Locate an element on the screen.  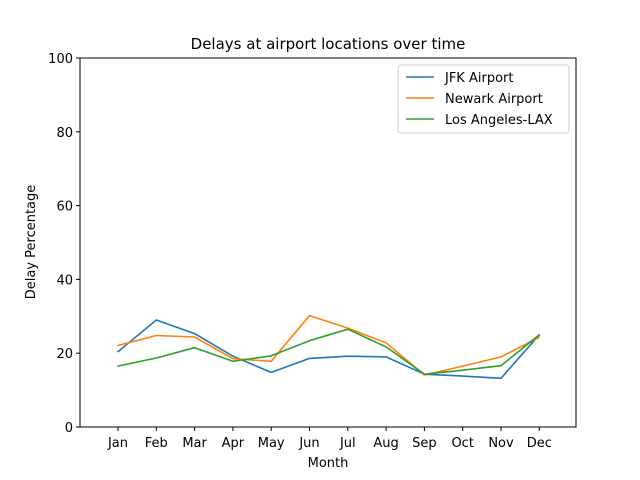
legend-label-2: Los Angeles-LAX is located at coordinates (499, 120).